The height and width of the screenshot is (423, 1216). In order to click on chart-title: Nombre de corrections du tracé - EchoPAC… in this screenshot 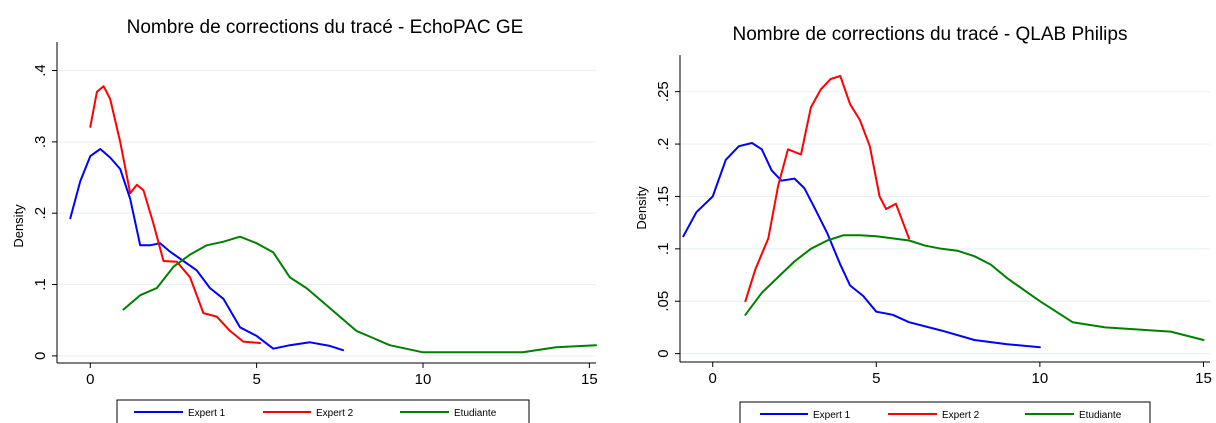, I will do `click(325, 27)`.